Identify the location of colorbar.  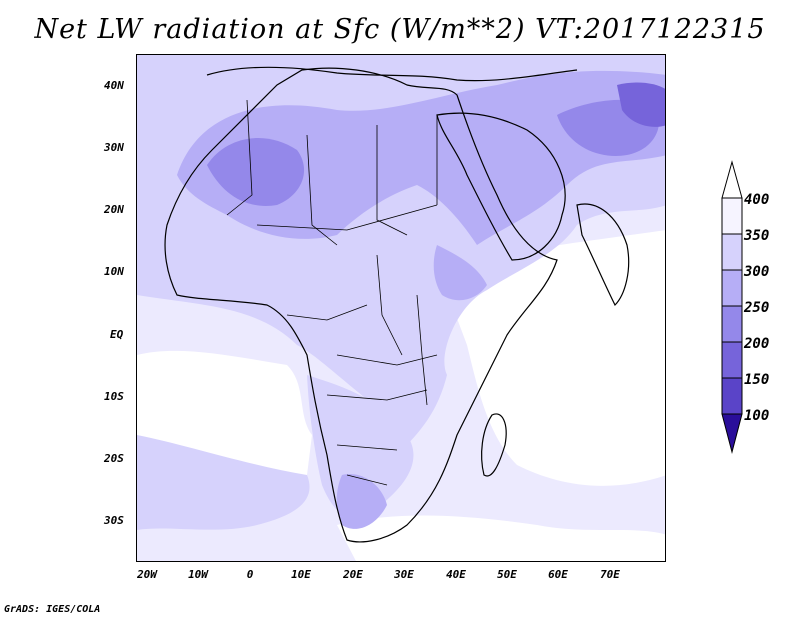
(732, 307).